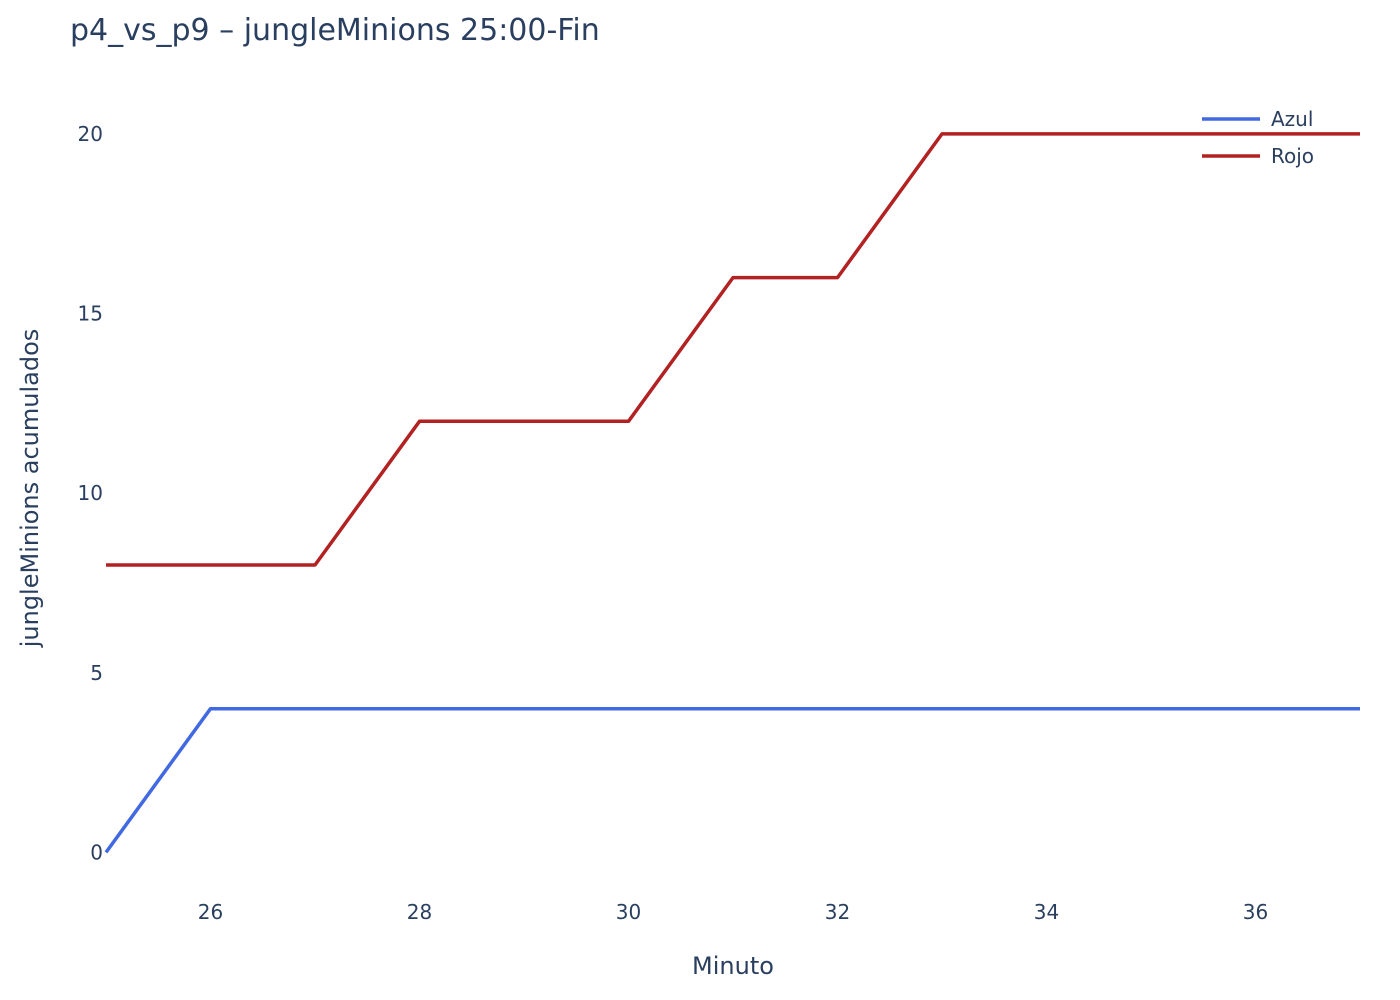 Image resolution: width=1400 pixels, height=1000 pixels. What do you see at coordinates (419, 912) in the screenshot?
I see `x-tick-label: 28` at bounding box center [419, 912].